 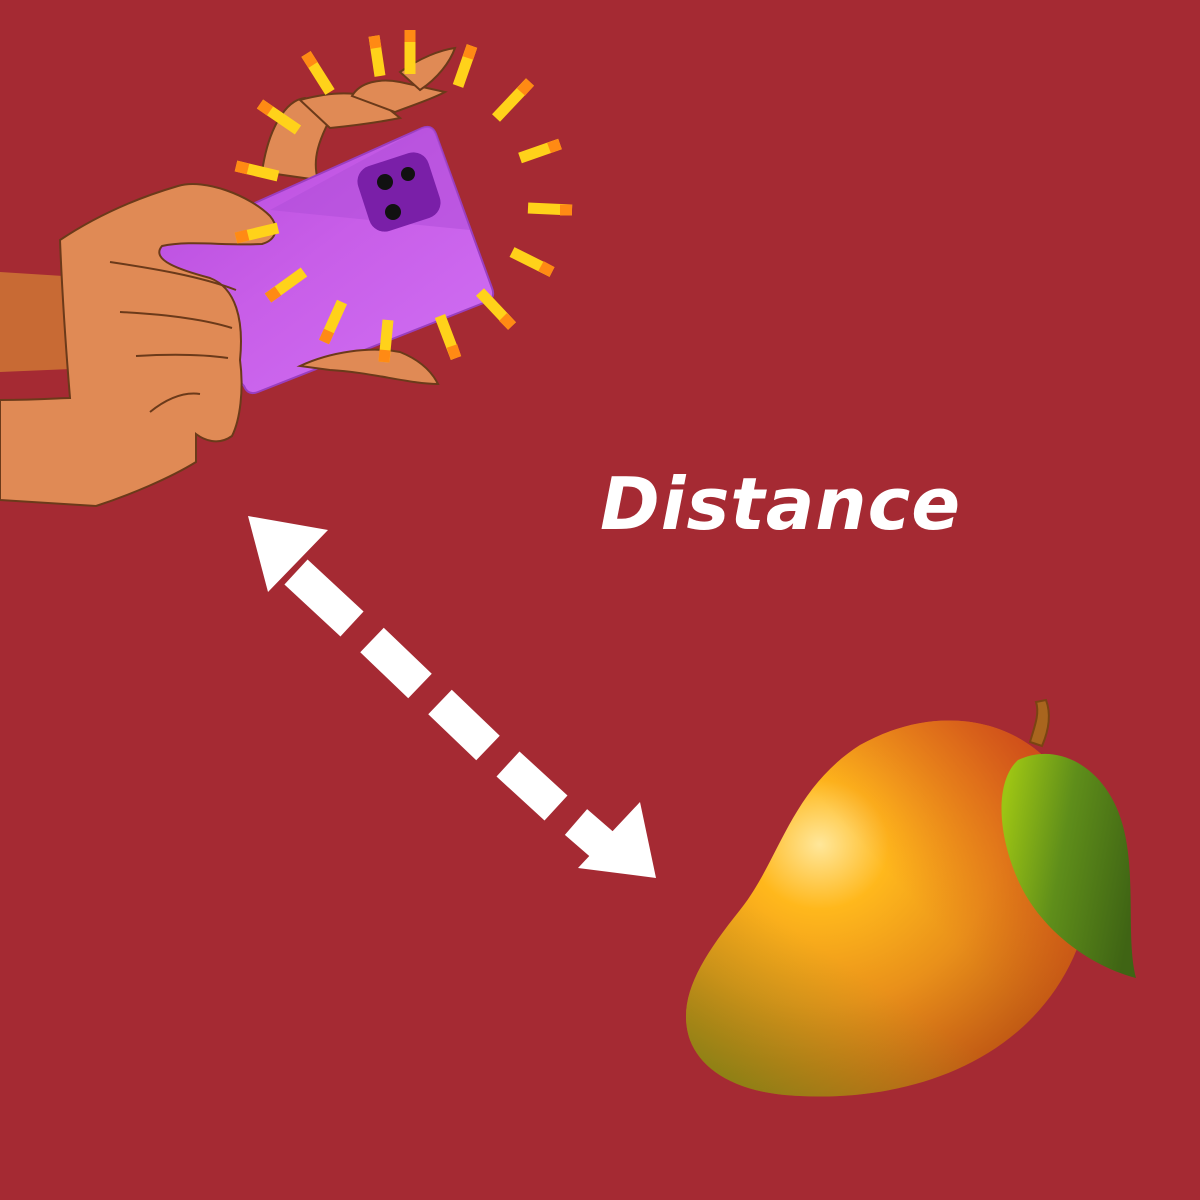 I want to click on arrow-head-start, so click(x=288, y=554).